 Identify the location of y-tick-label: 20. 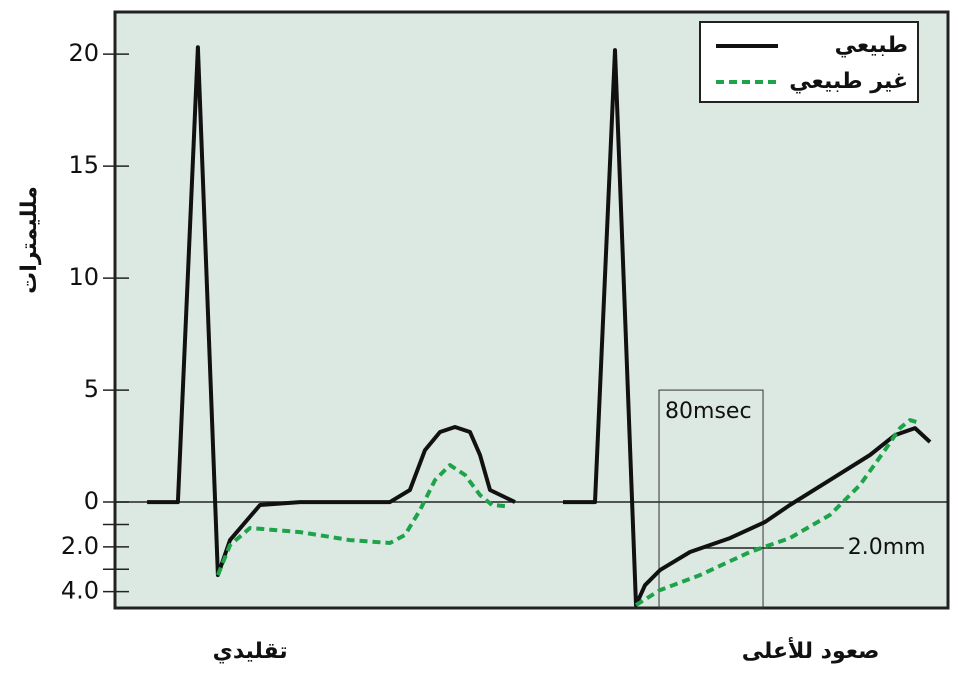
(83, 53).